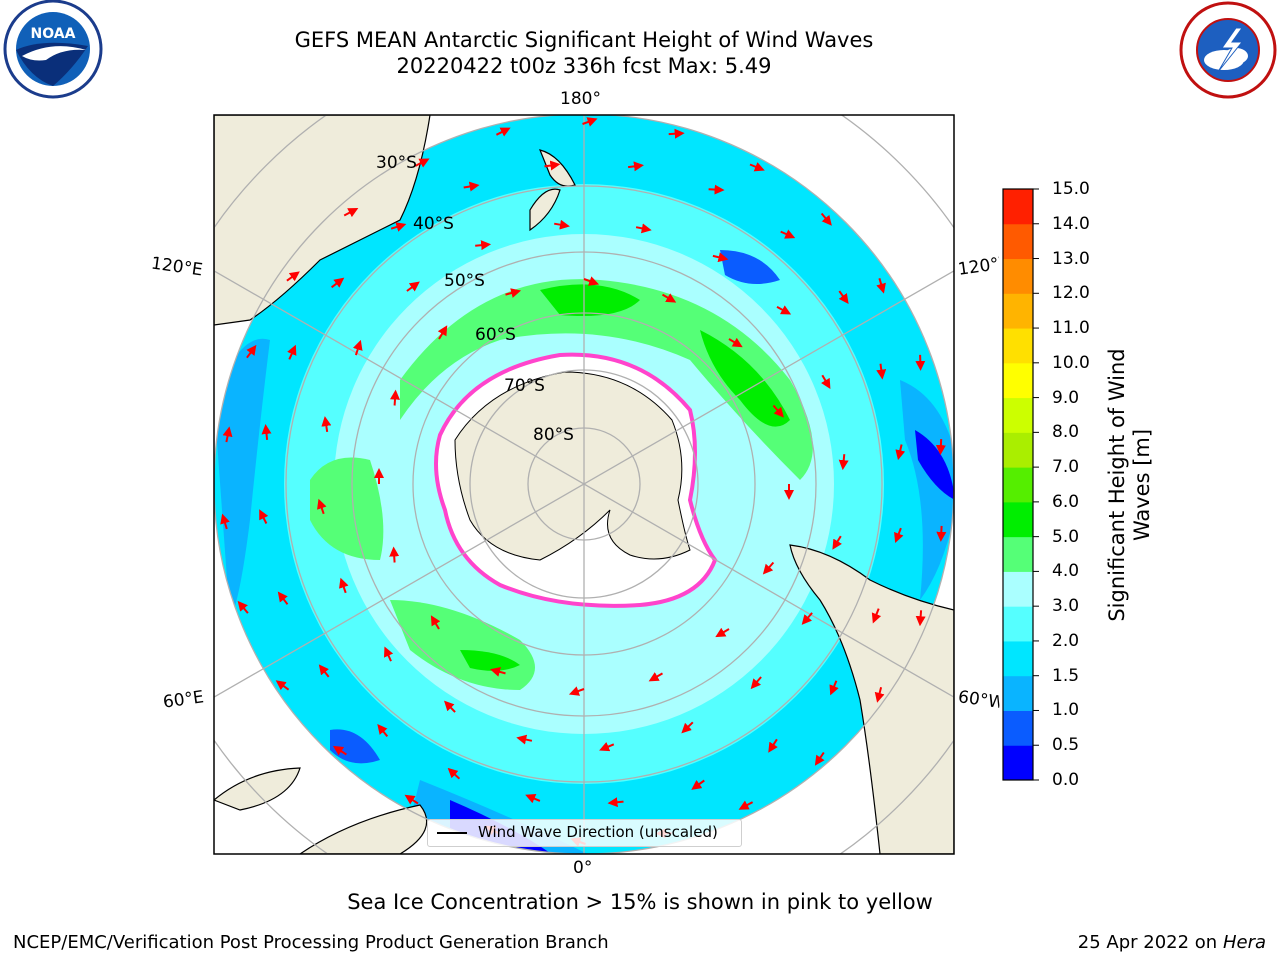 The height and width of the screenshot is (960, 1280). I want to click on colorbar-title-line2: Waves [m], so click(1142, 485).